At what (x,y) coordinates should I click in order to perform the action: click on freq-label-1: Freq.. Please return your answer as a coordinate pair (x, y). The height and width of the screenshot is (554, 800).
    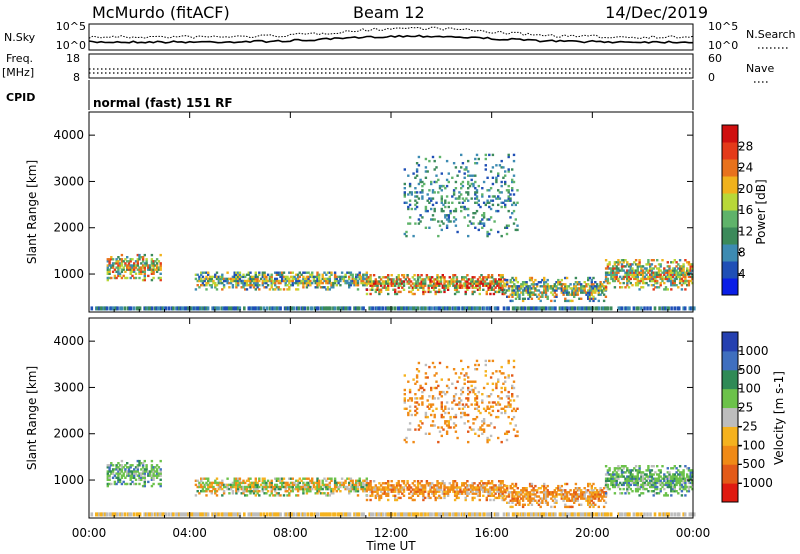
    Looking at the image, I should click on (19, 58).